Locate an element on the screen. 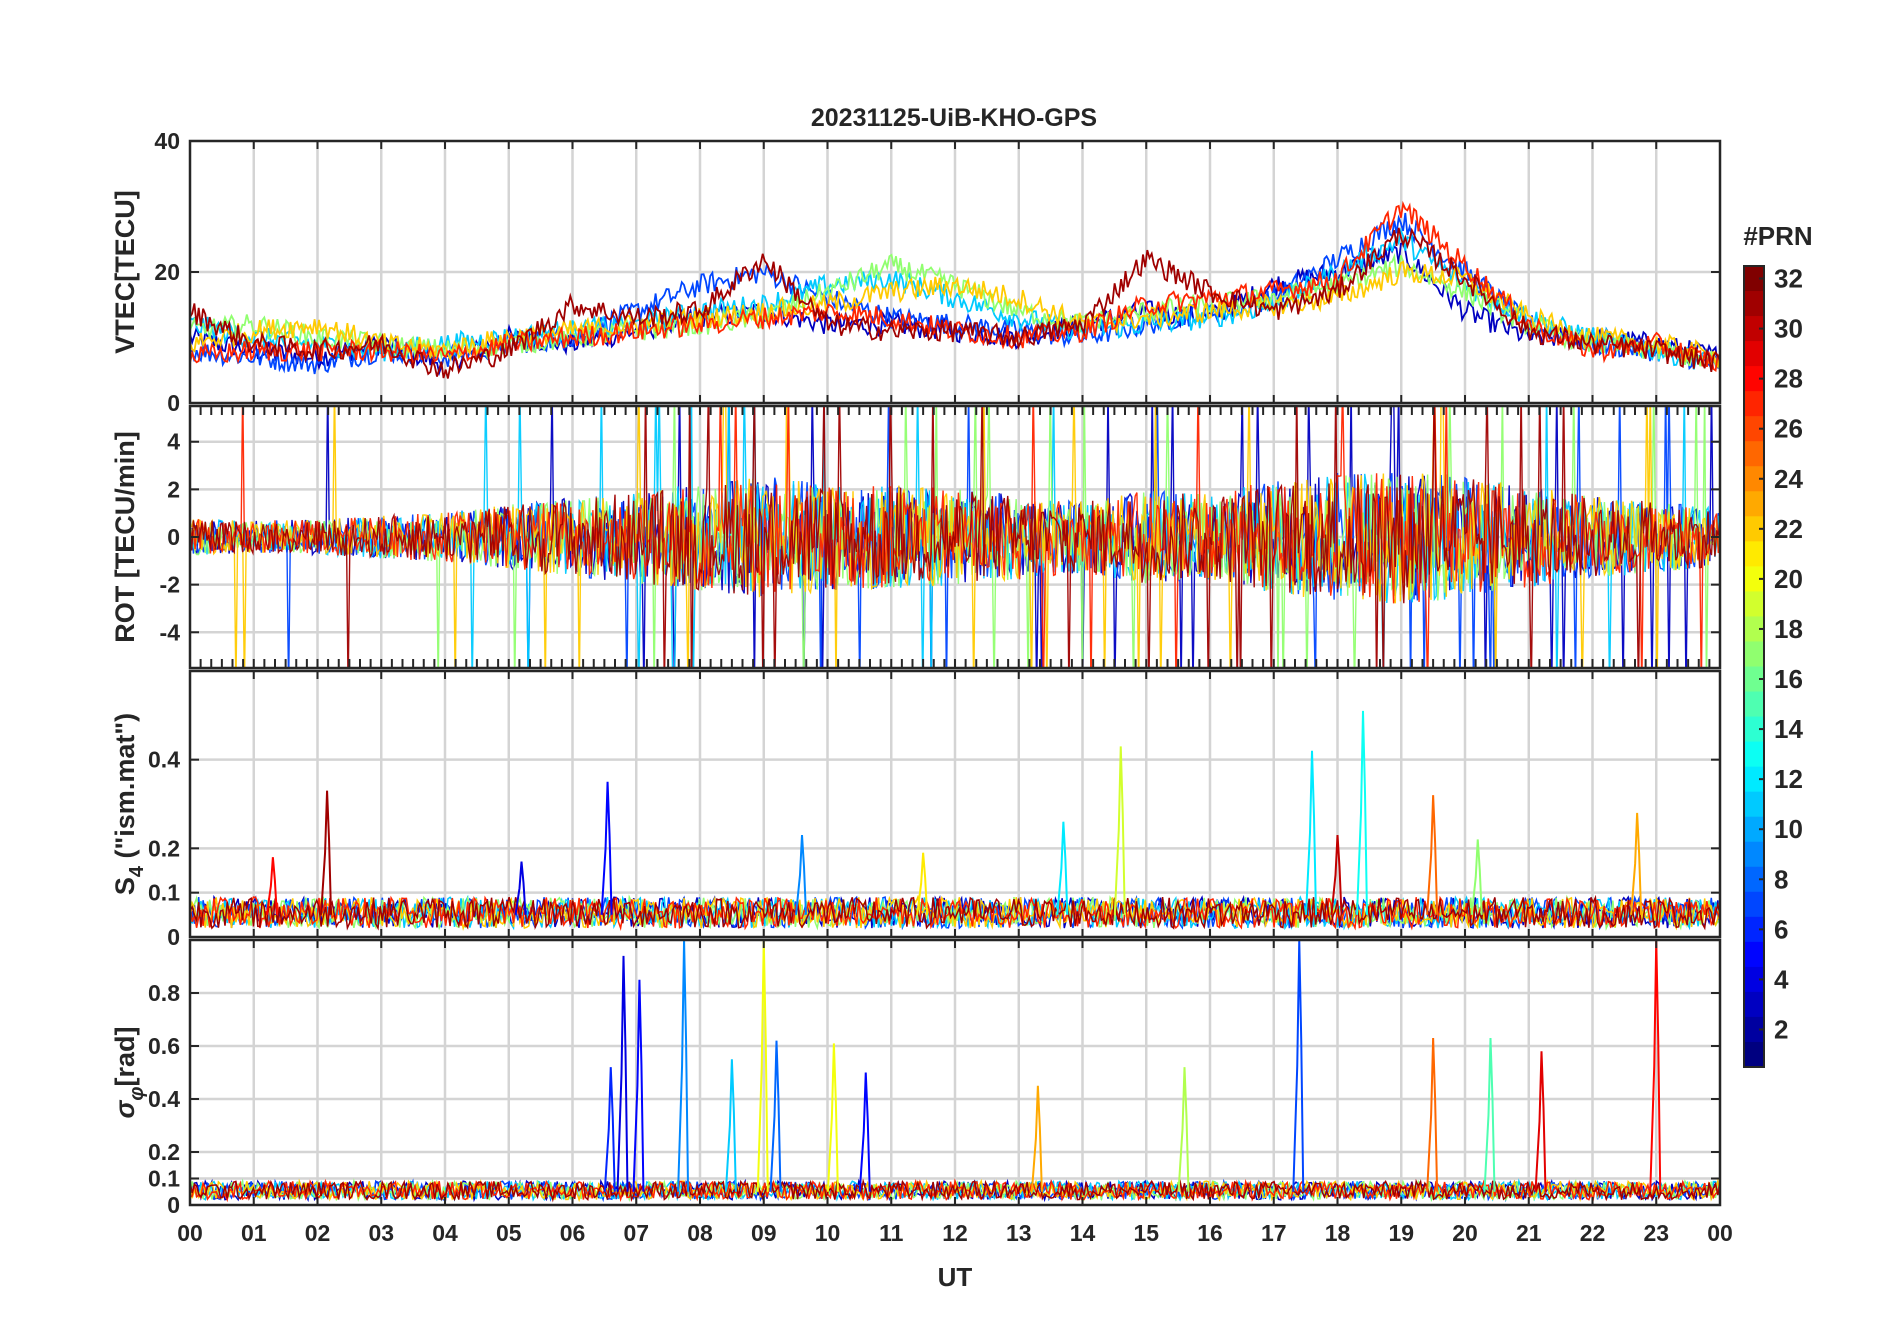 Image resolution: width=1902 pixels, height=1330 pixels. colorbar-tick-label: 28 is located at coordinates (1788, 379).